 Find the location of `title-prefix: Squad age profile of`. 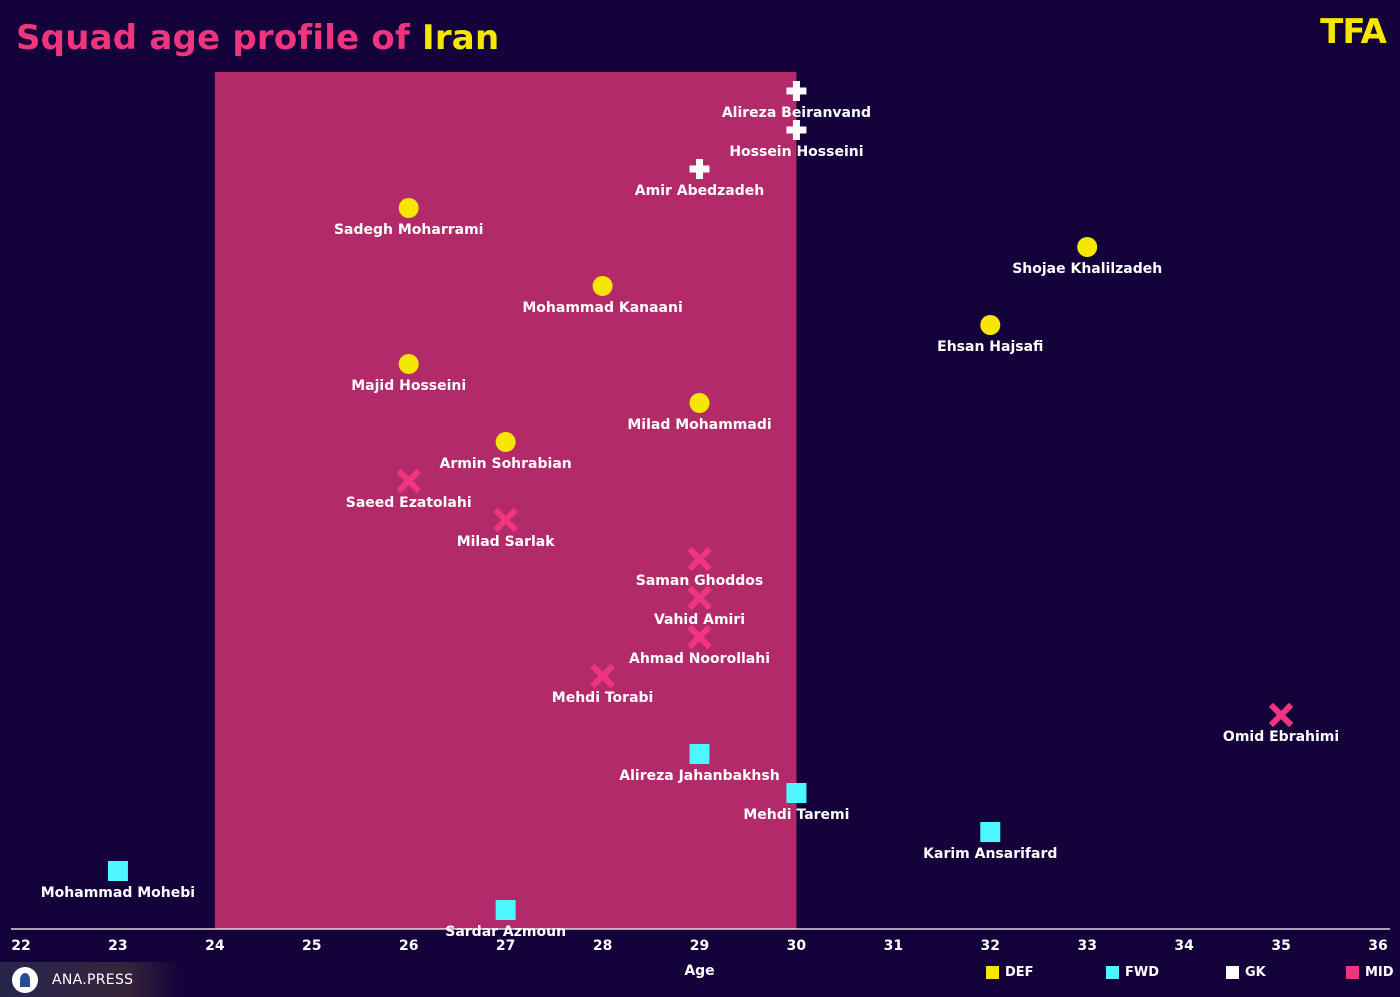

title-prefix: Squad age profile of is located at coordinates (219, 38).